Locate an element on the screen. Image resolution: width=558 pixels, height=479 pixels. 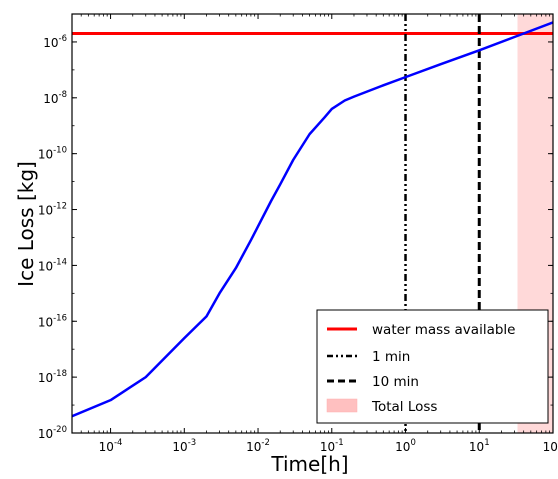
x-axis-label: Time[h] is located at coordinates (309, 464).